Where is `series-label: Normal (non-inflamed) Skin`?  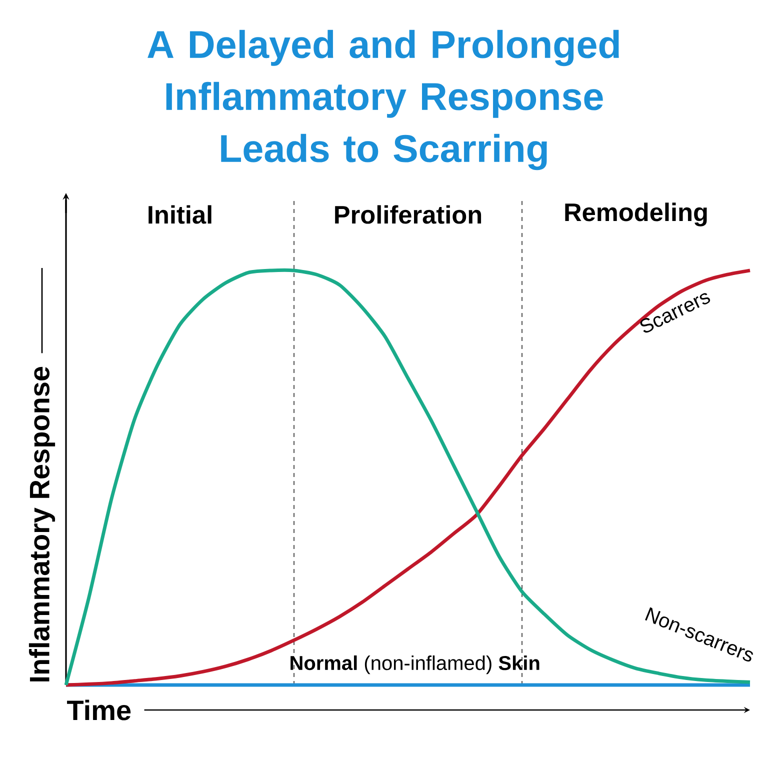 series-label: Normal (non-inflamed) Skin is located at coordinates (415, 664).